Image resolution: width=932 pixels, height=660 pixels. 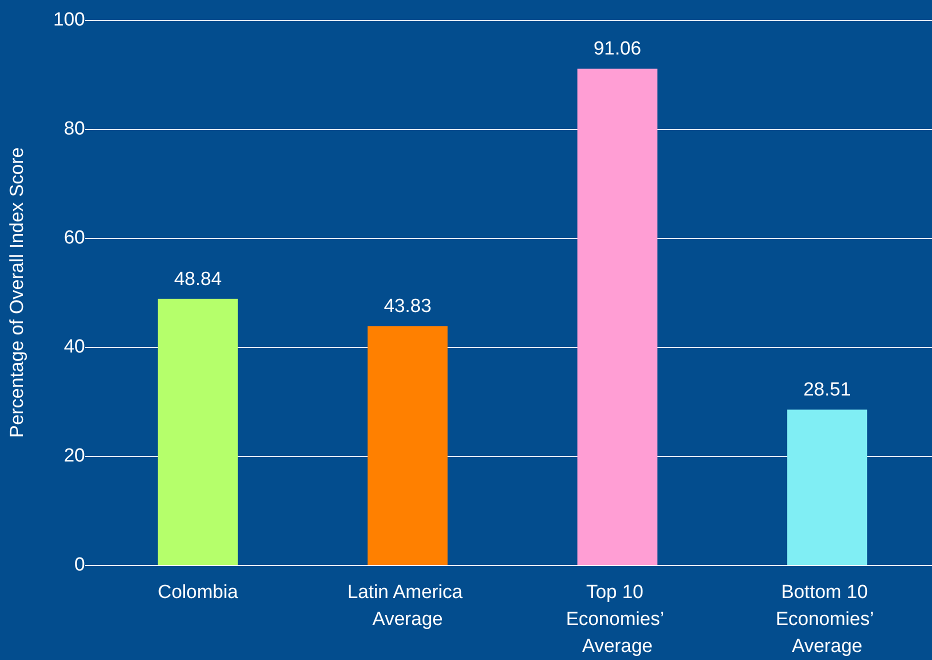 What do you see at coordinates (198, 592) in the screenshot?
I see `x-tick-label: Colombia` at bounding box center [198, 592].